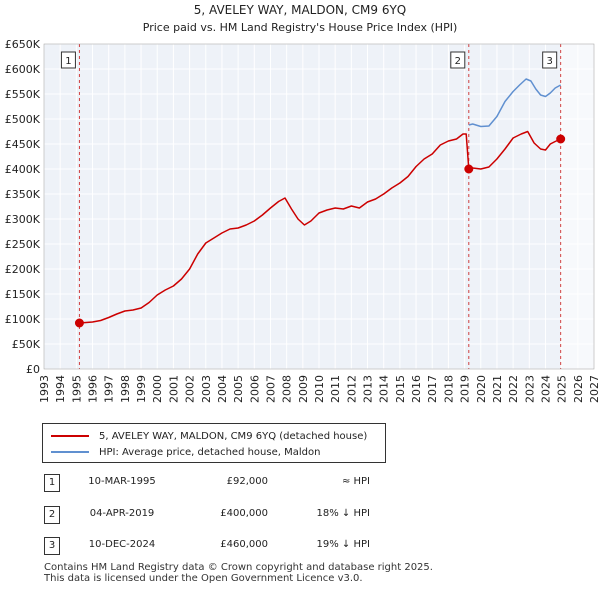  What do you see at coordinates (384, 389) in the screenshot?
I see `x-tick-label: 2014` at bounding box center [384, 389].